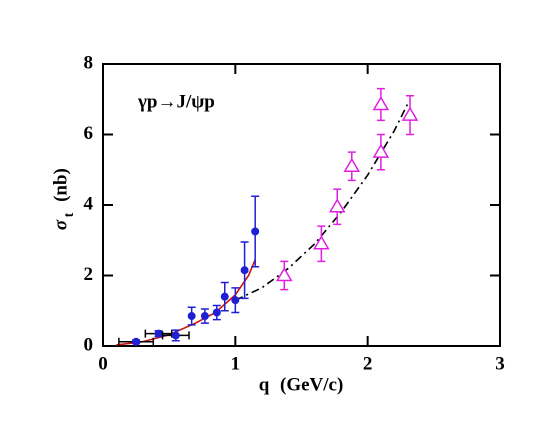  What do you see at coordinates (60, 224) in the screenshot?
I see `y-label-symbol: σ` at bounding box center [60, 224].